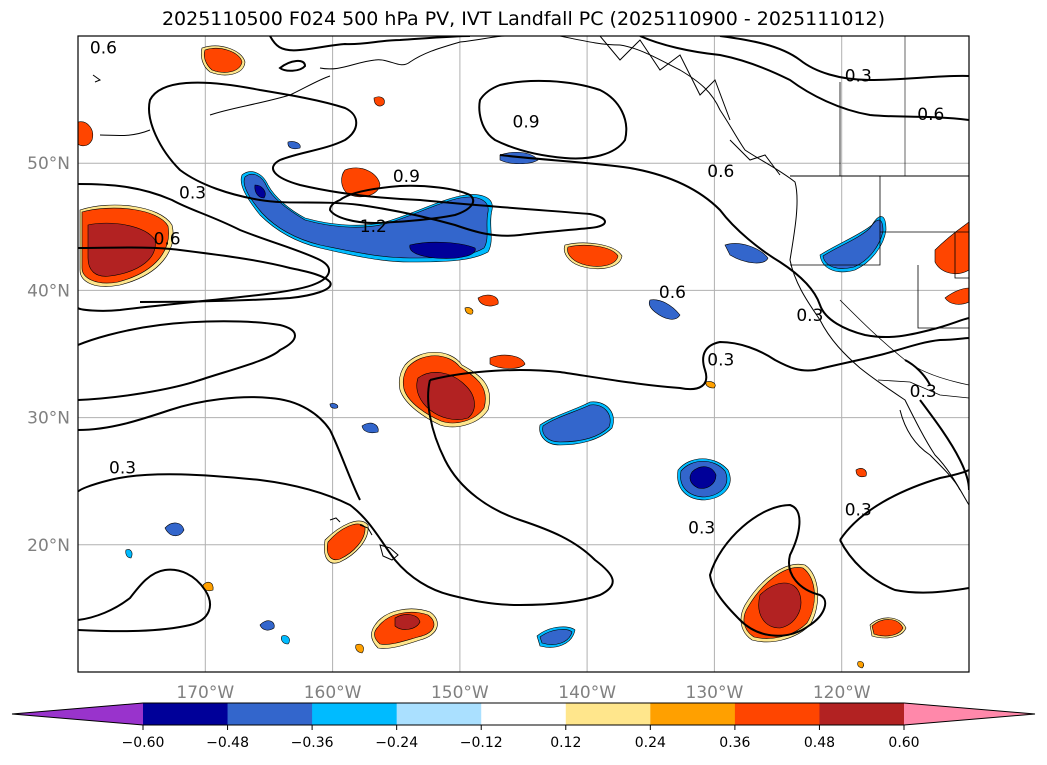 Image resolution: width=1047 pixels, height=765 pixels. Describe the element at coordinates (227, 743) in the screenshot. I see `colorbar-tick-label: −0.48` at that location.